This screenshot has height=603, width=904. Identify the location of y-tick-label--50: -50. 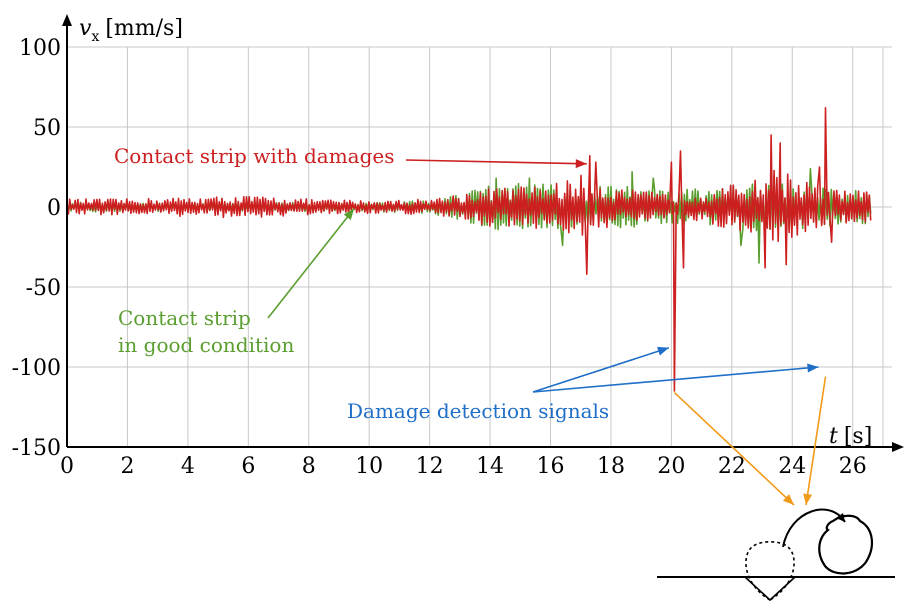
(43, 288).